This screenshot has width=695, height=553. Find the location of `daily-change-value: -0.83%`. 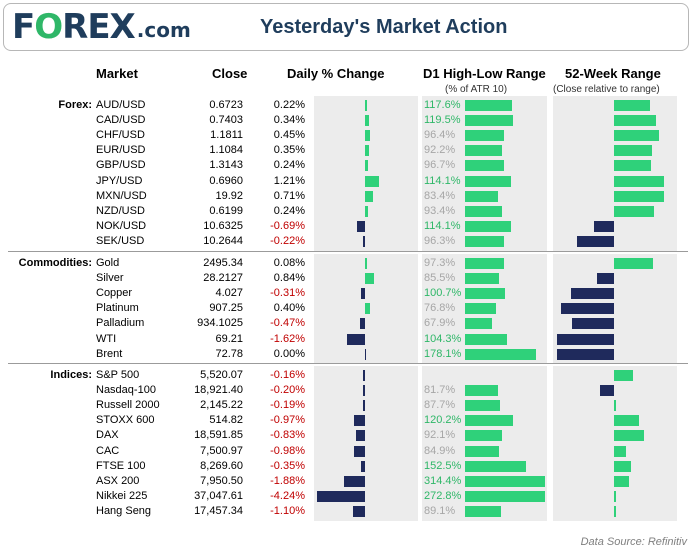

daily-change-value: -0.83% is located at coordinates (287, 435).